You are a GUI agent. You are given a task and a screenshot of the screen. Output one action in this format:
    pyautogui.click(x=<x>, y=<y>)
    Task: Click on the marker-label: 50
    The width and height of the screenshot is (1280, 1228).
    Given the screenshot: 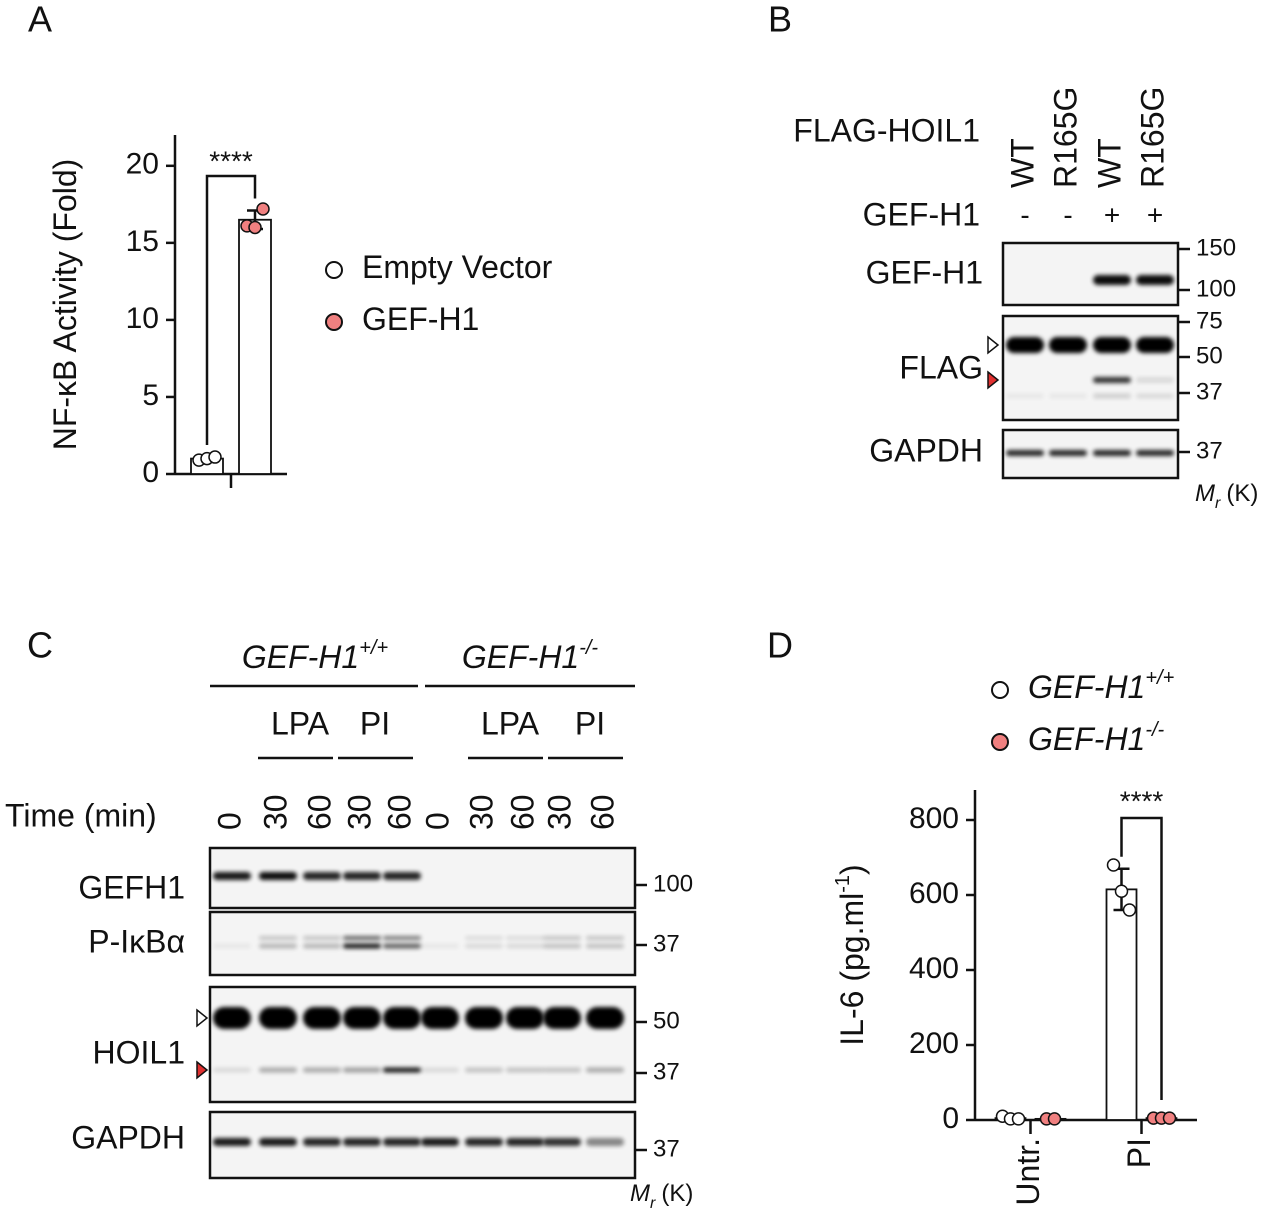 What is the action you would take?
    pyautogui.click(x=666, y=1020)
    